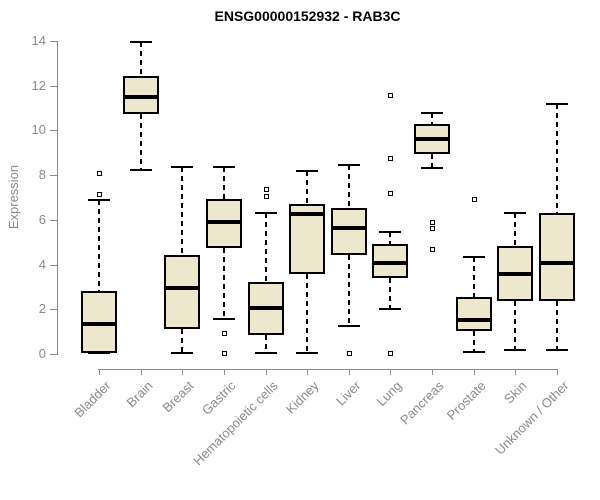 The height and width of the screenshot is (500, 600). I want to click on x-axis-line, so click(328, 369).